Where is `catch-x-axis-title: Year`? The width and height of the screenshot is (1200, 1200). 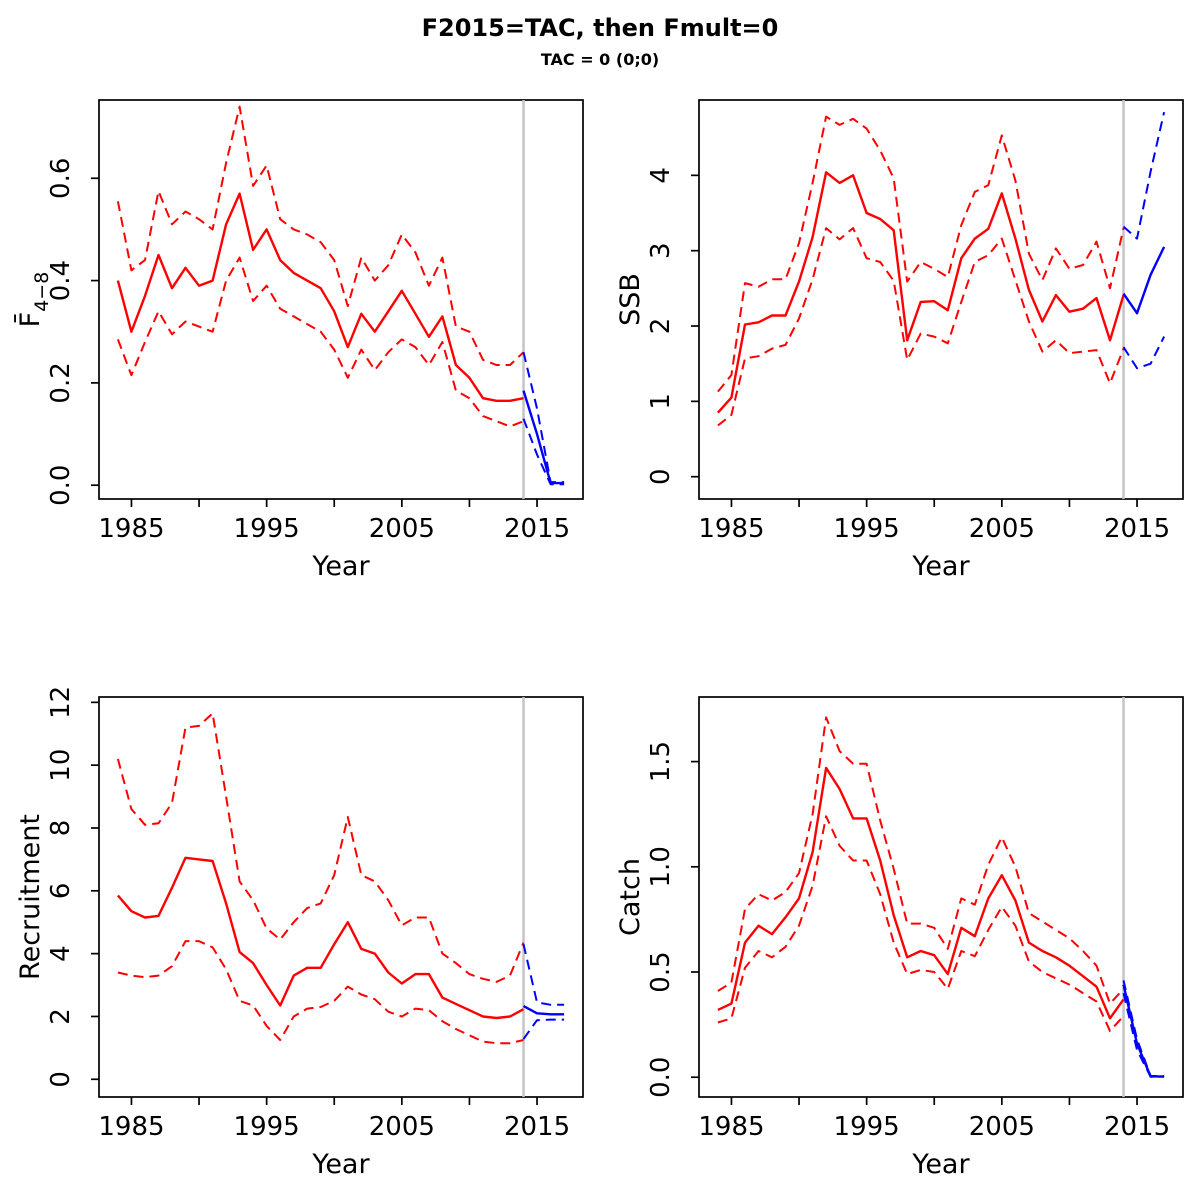
catch-x-axis-title: Year is located at coordinates (940, 1164).